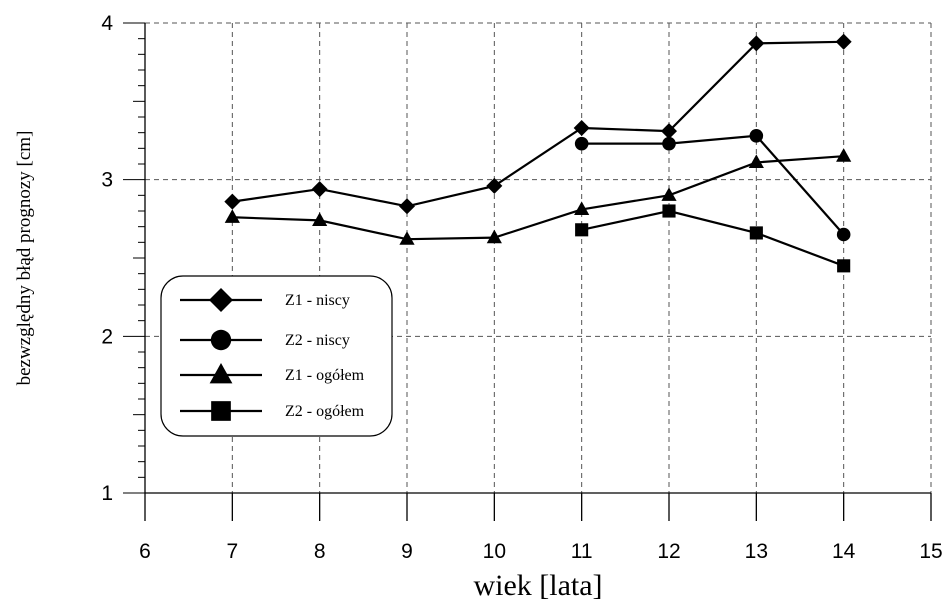 The height and width of the screenshot is (599, 948). I want to click on legend-box, so click(276, 356).